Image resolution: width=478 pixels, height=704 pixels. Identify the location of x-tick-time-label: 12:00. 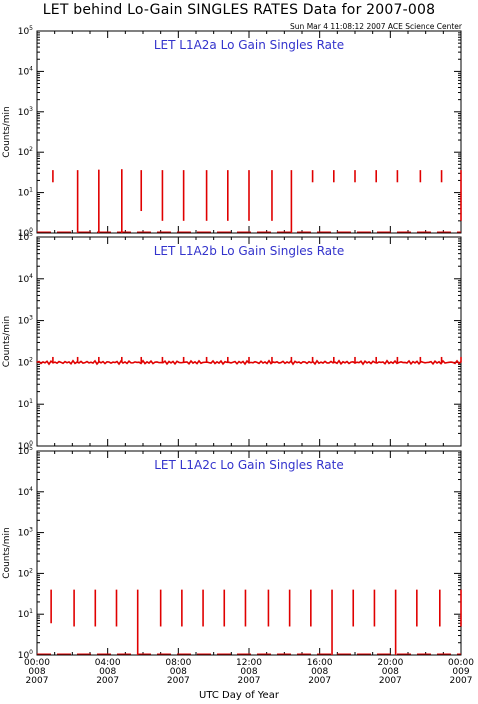
(249, 663).